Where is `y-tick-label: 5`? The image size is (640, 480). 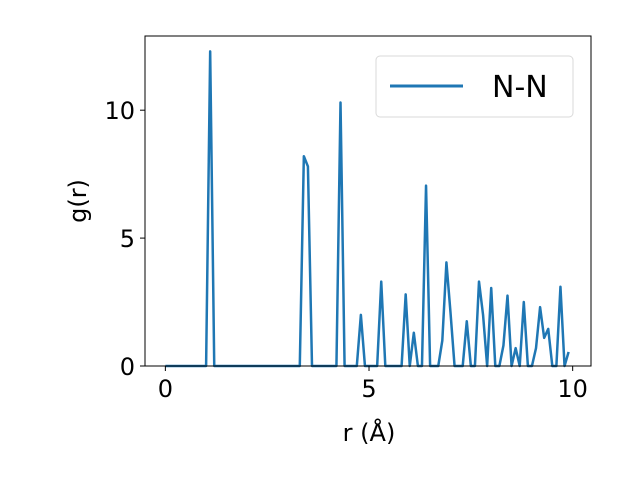
y-tick-label: 5 is located at coordinates (127, 239).